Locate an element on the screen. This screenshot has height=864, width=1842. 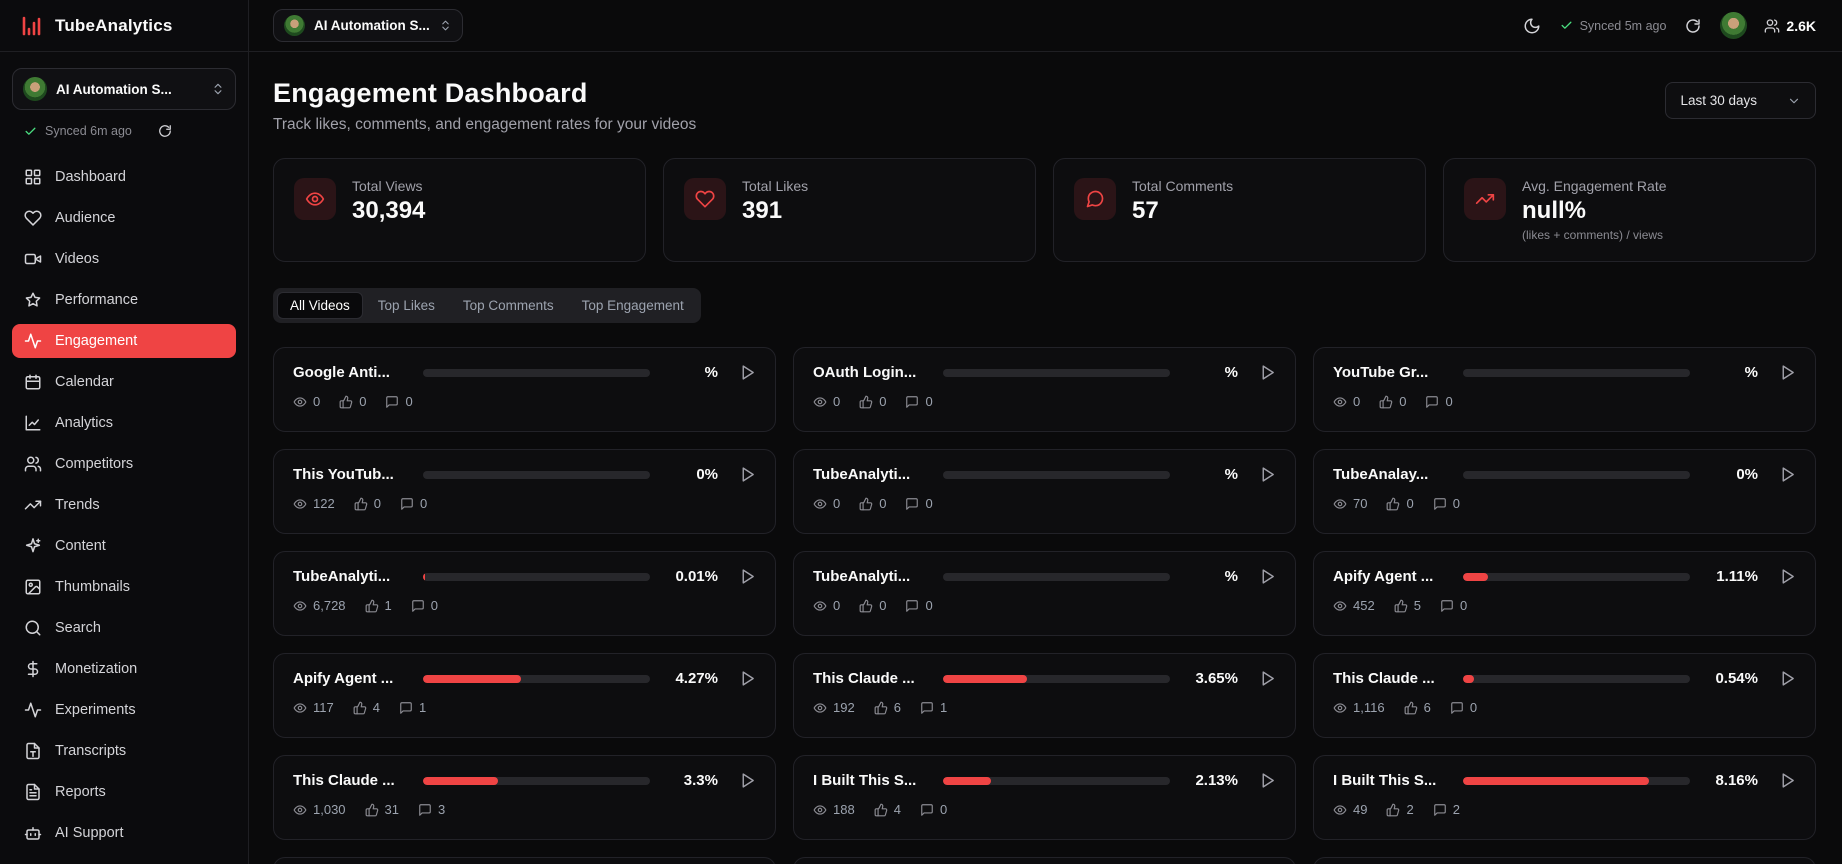
likes-count: 5 is located at coordinates (1407, 605).